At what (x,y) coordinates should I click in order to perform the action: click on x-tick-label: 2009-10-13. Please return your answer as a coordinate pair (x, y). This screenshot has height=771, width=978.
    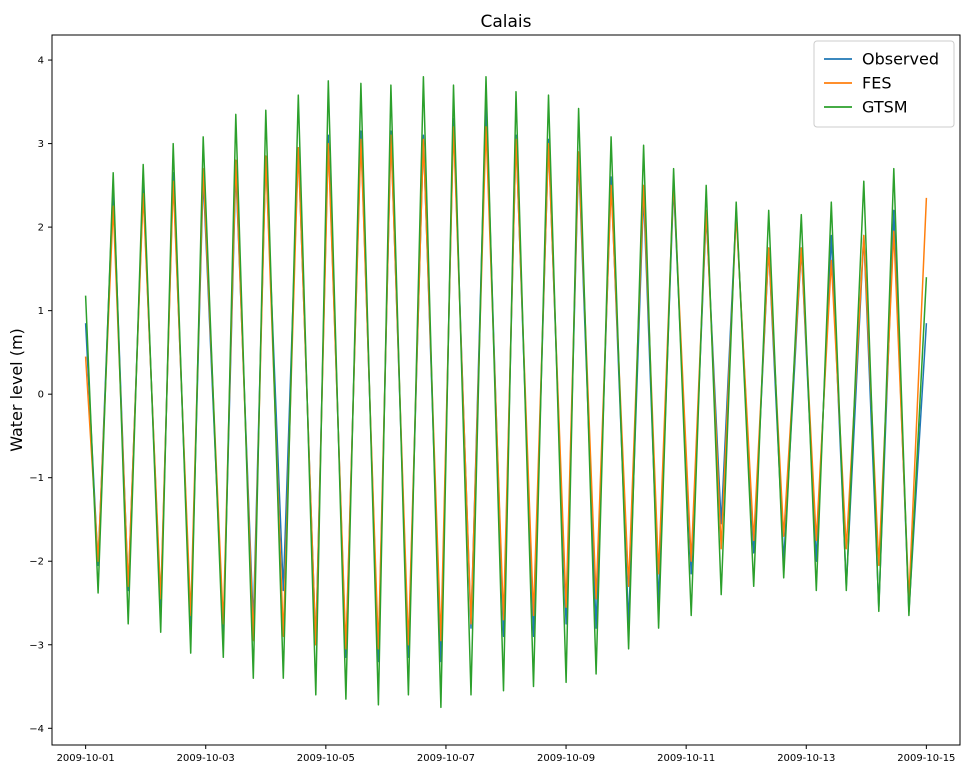
    Looking at the image, I should click on (806, 758).